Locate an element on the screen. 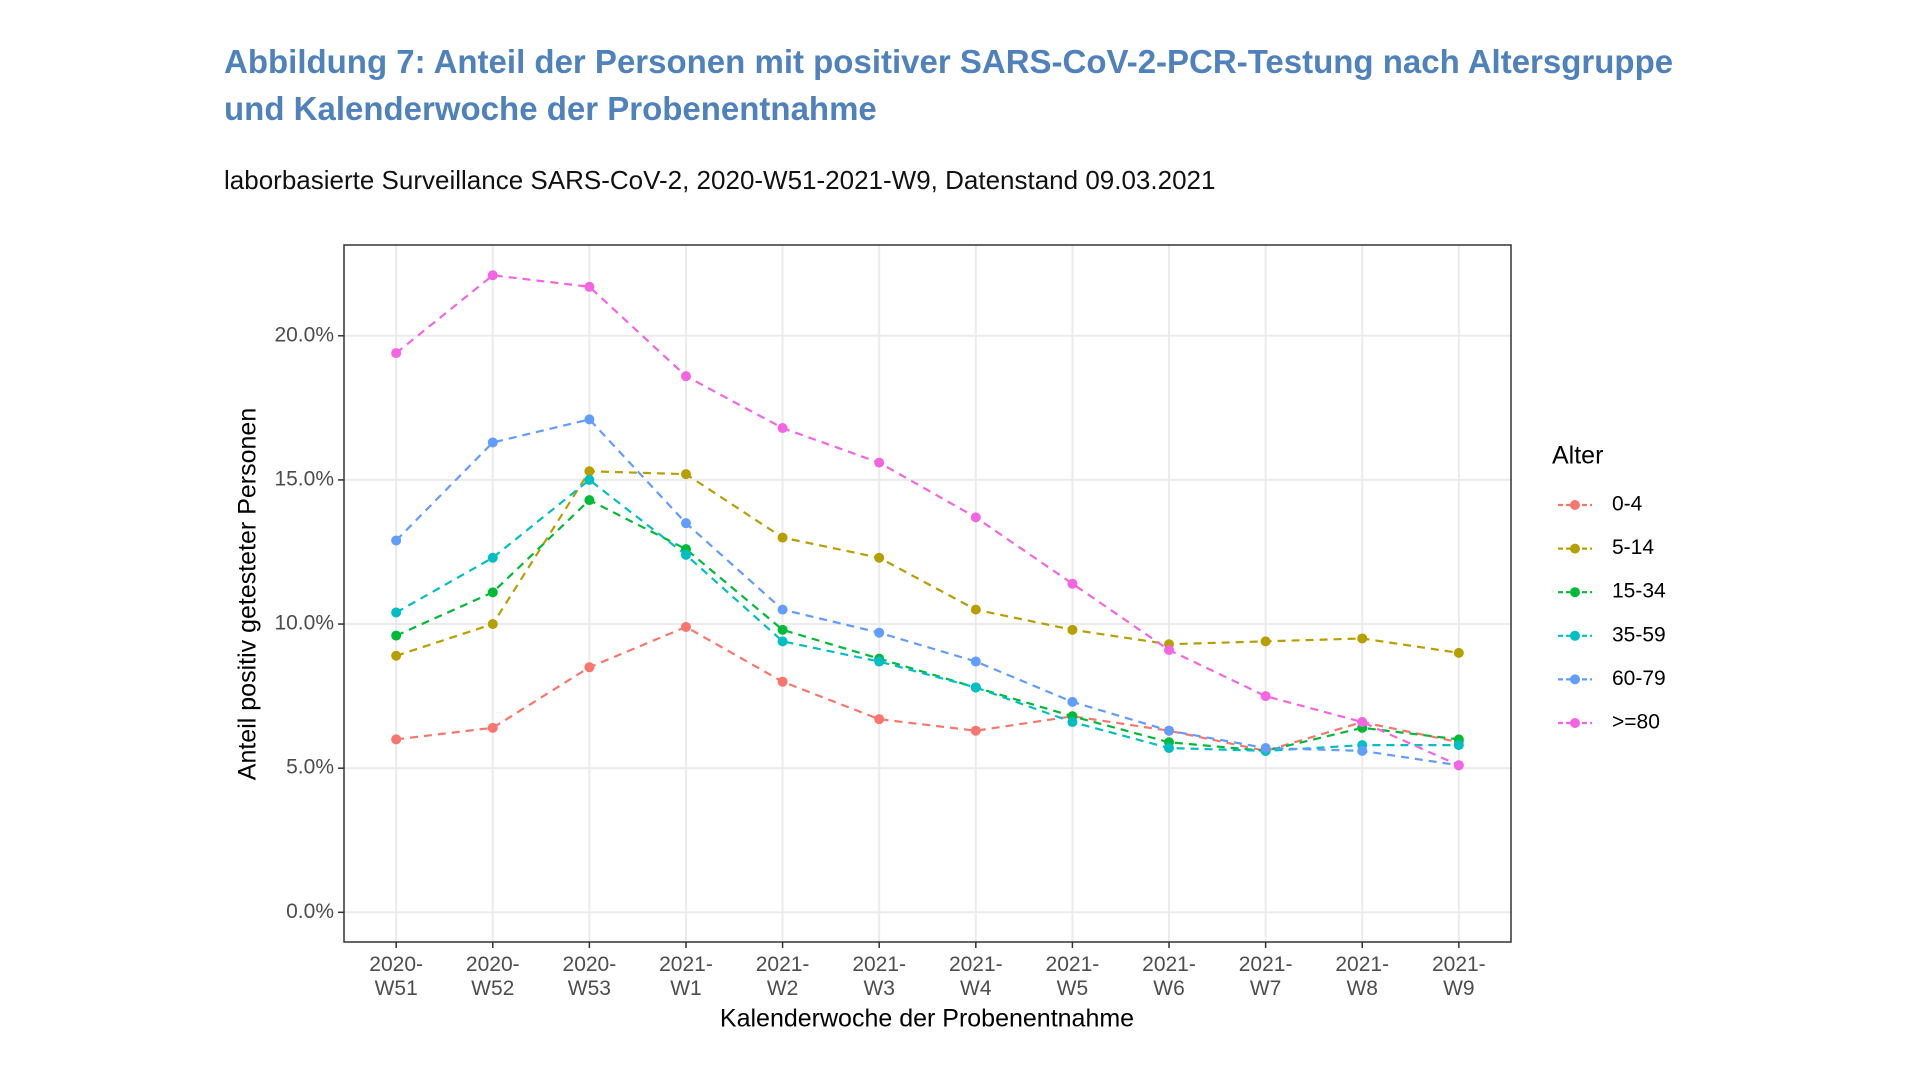 This screenshot has height=1080, width=1920. x-tick-label: 2021-W2 is located at coordinates (783, 976).